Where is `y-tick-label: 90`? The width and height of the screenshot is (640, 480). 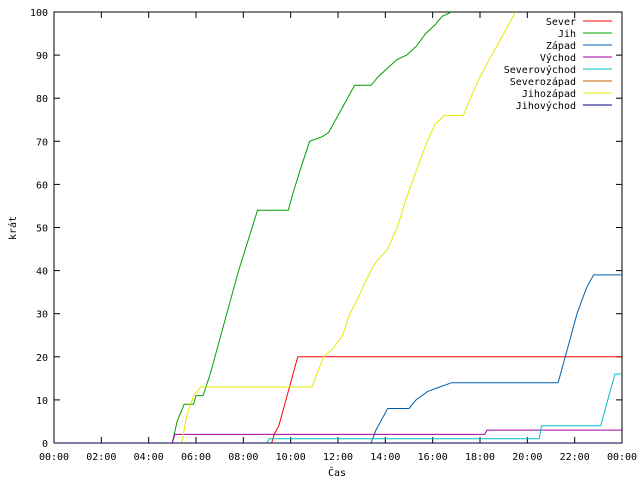
y-tick-label: 90 is located at coordinates (42, 56).